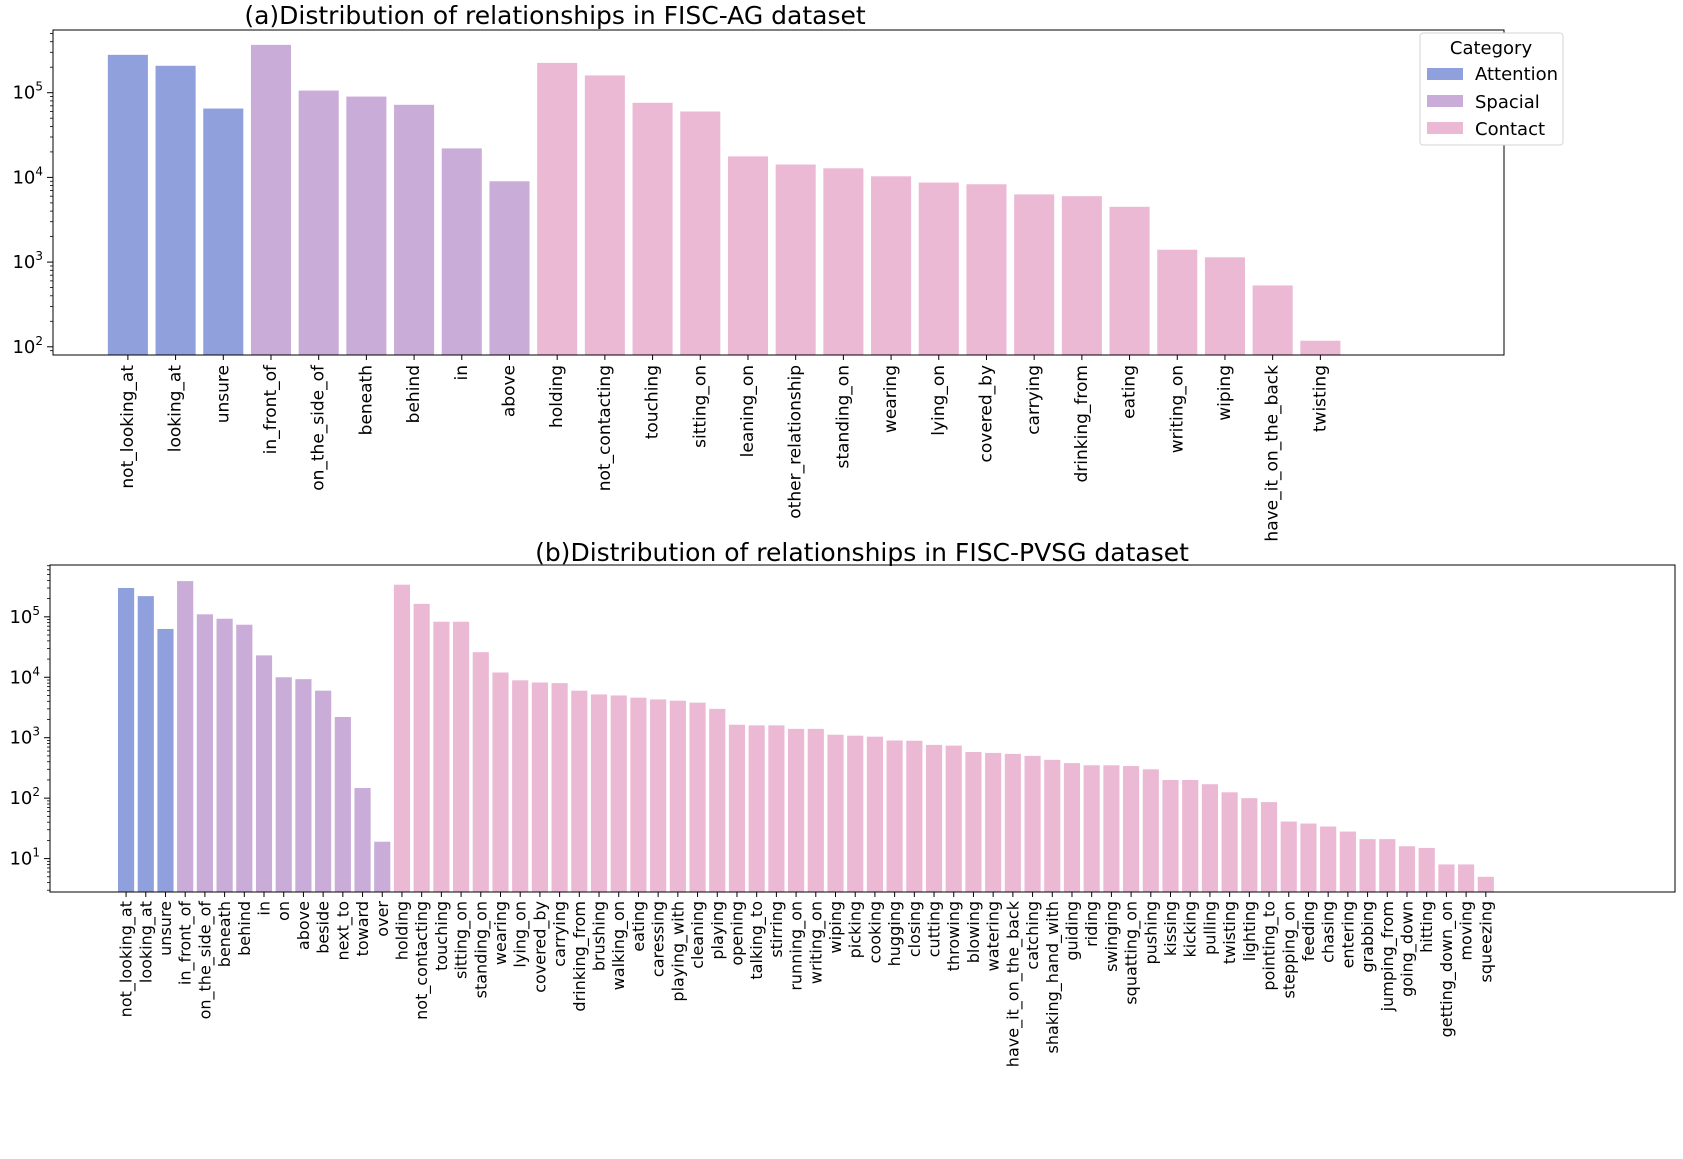 Image resolution: width=1683 pixels, height=1159 pixels. Describe the element at coordinates (557, 396) in the screenshot. I see `x-tick-label: holding` at that location.